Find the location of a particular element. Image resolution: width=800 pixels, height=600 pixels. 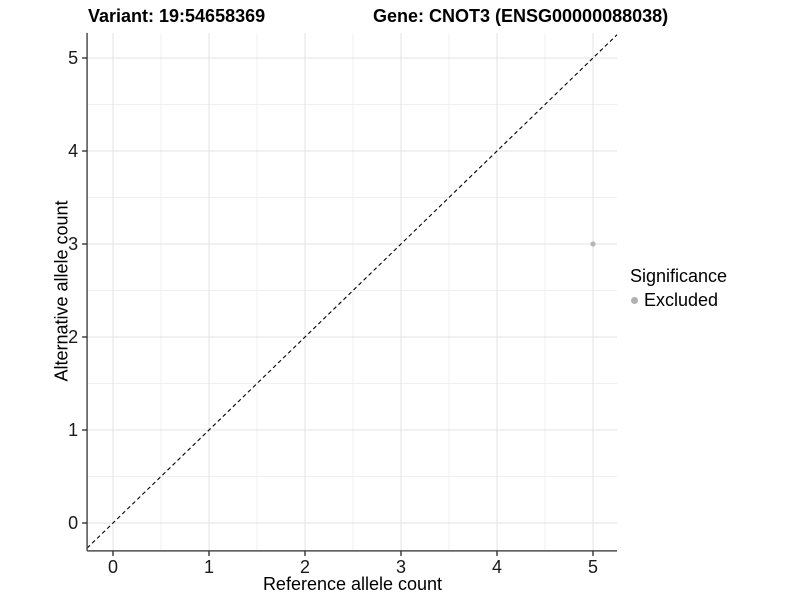

legend-item-label: Excluded is located at coordinates (681, 300).